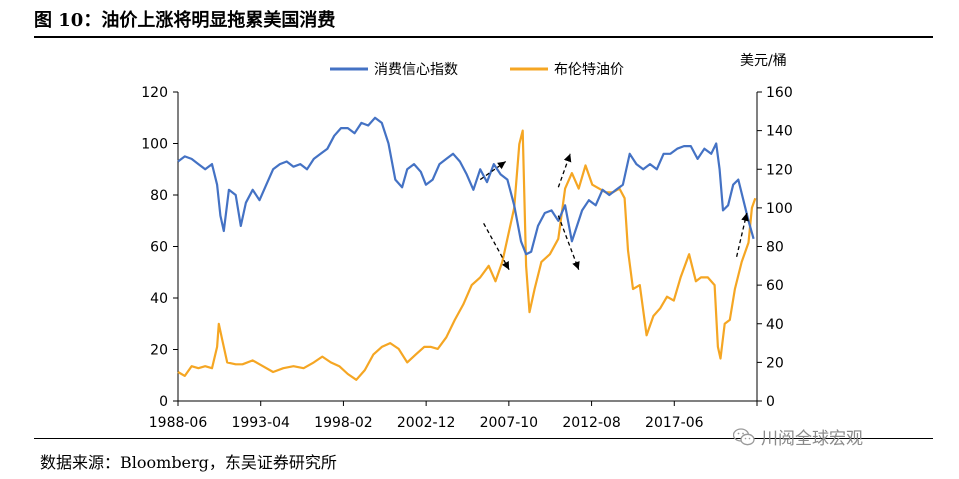 This screenshot has height=479, width=959. What do you see at coordinates (416, 70) in the screenshot?
I see `legend-label-consumer-confidence: 消费信心指数` at bounding box center [416, 70].